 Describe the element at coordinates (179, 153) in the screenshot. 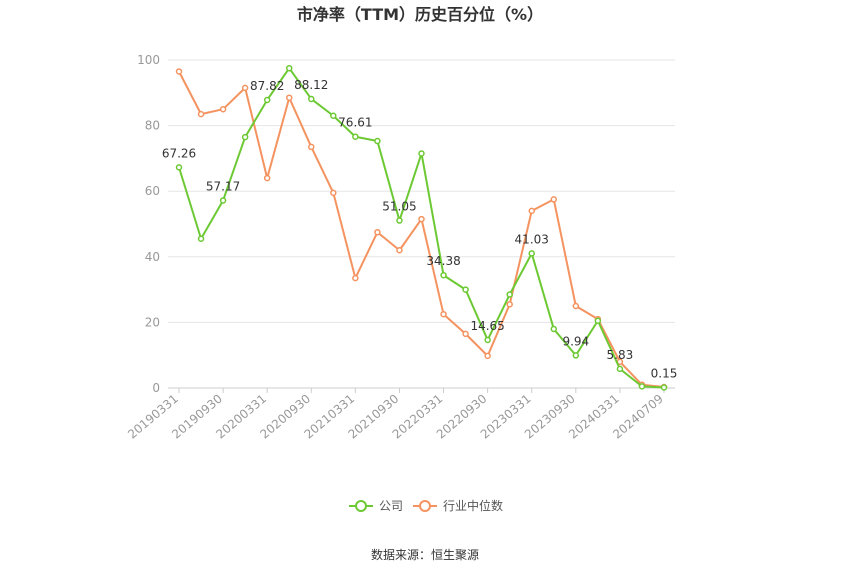

I see `data-label: 67.26` at that location.